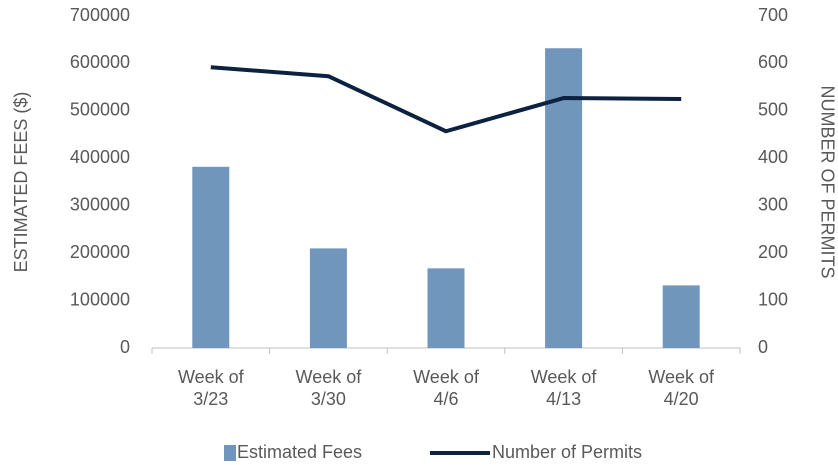  I want to click on y-tick-label: 100000, so click(100, 299).